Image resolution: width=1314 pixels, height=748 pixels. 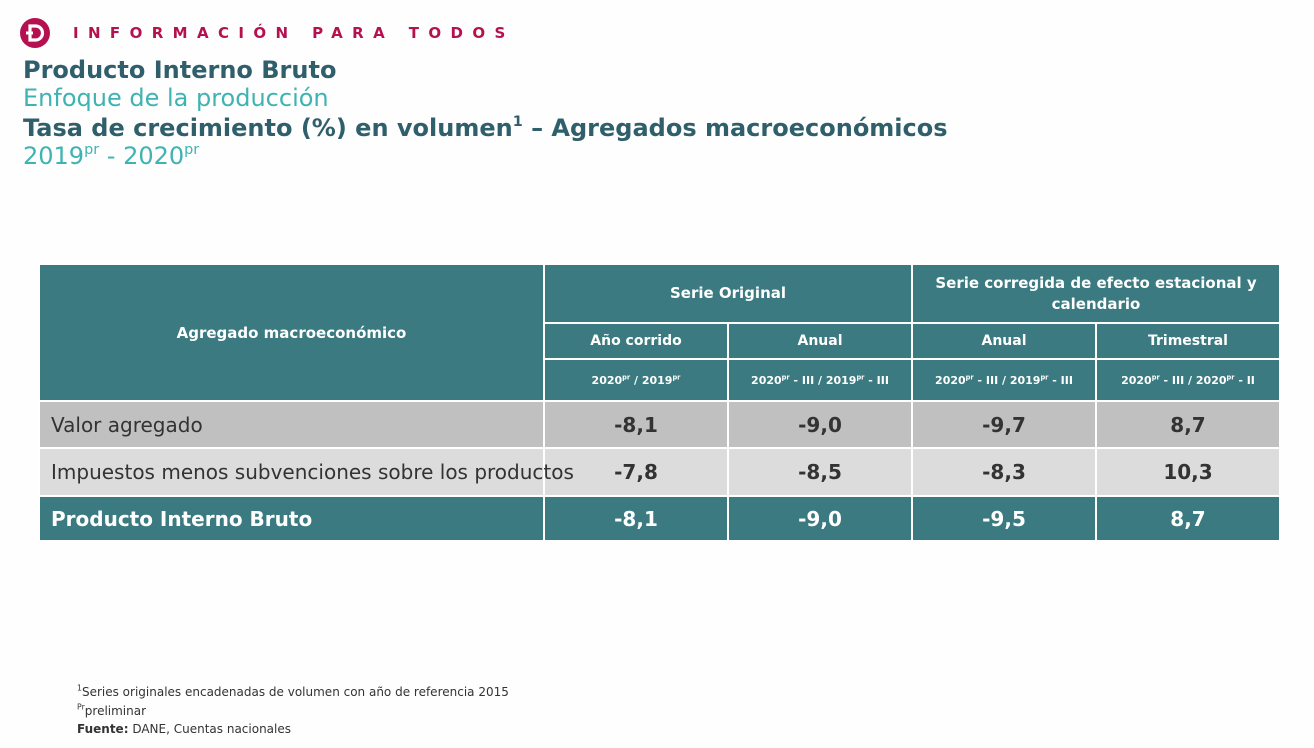 What do you see at coordinates (1004, 341) in the screenshot?
I see `subheader-anual-corregida: Anual` at bounding box center [1004, 341].